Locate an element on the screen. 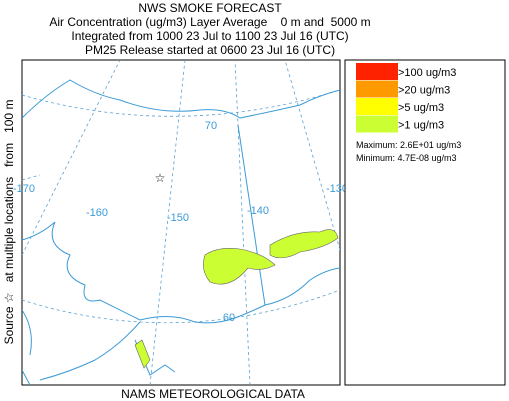 This screenshot has height=401, width=509. grid-label: -140 is located at coordinates (258, 211).